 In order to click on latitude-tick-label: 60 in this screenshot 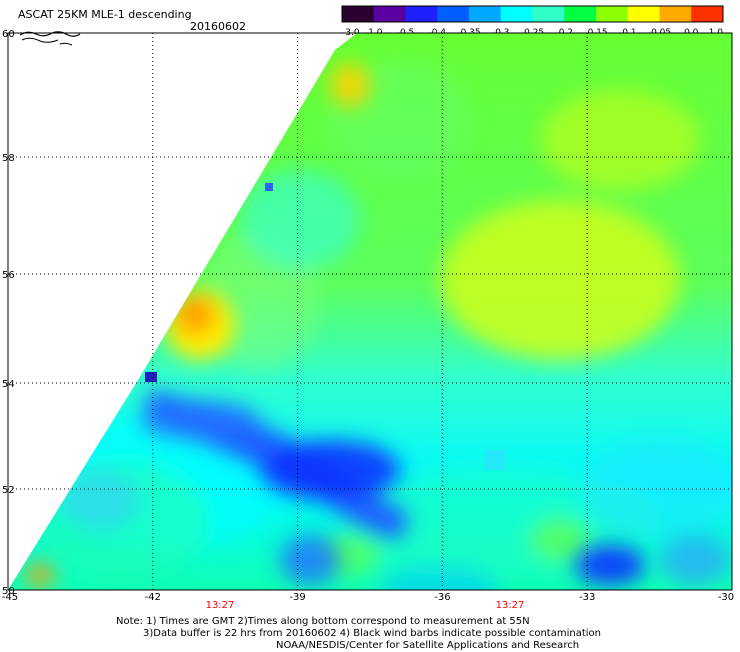, I will do `click(8, 34)`.